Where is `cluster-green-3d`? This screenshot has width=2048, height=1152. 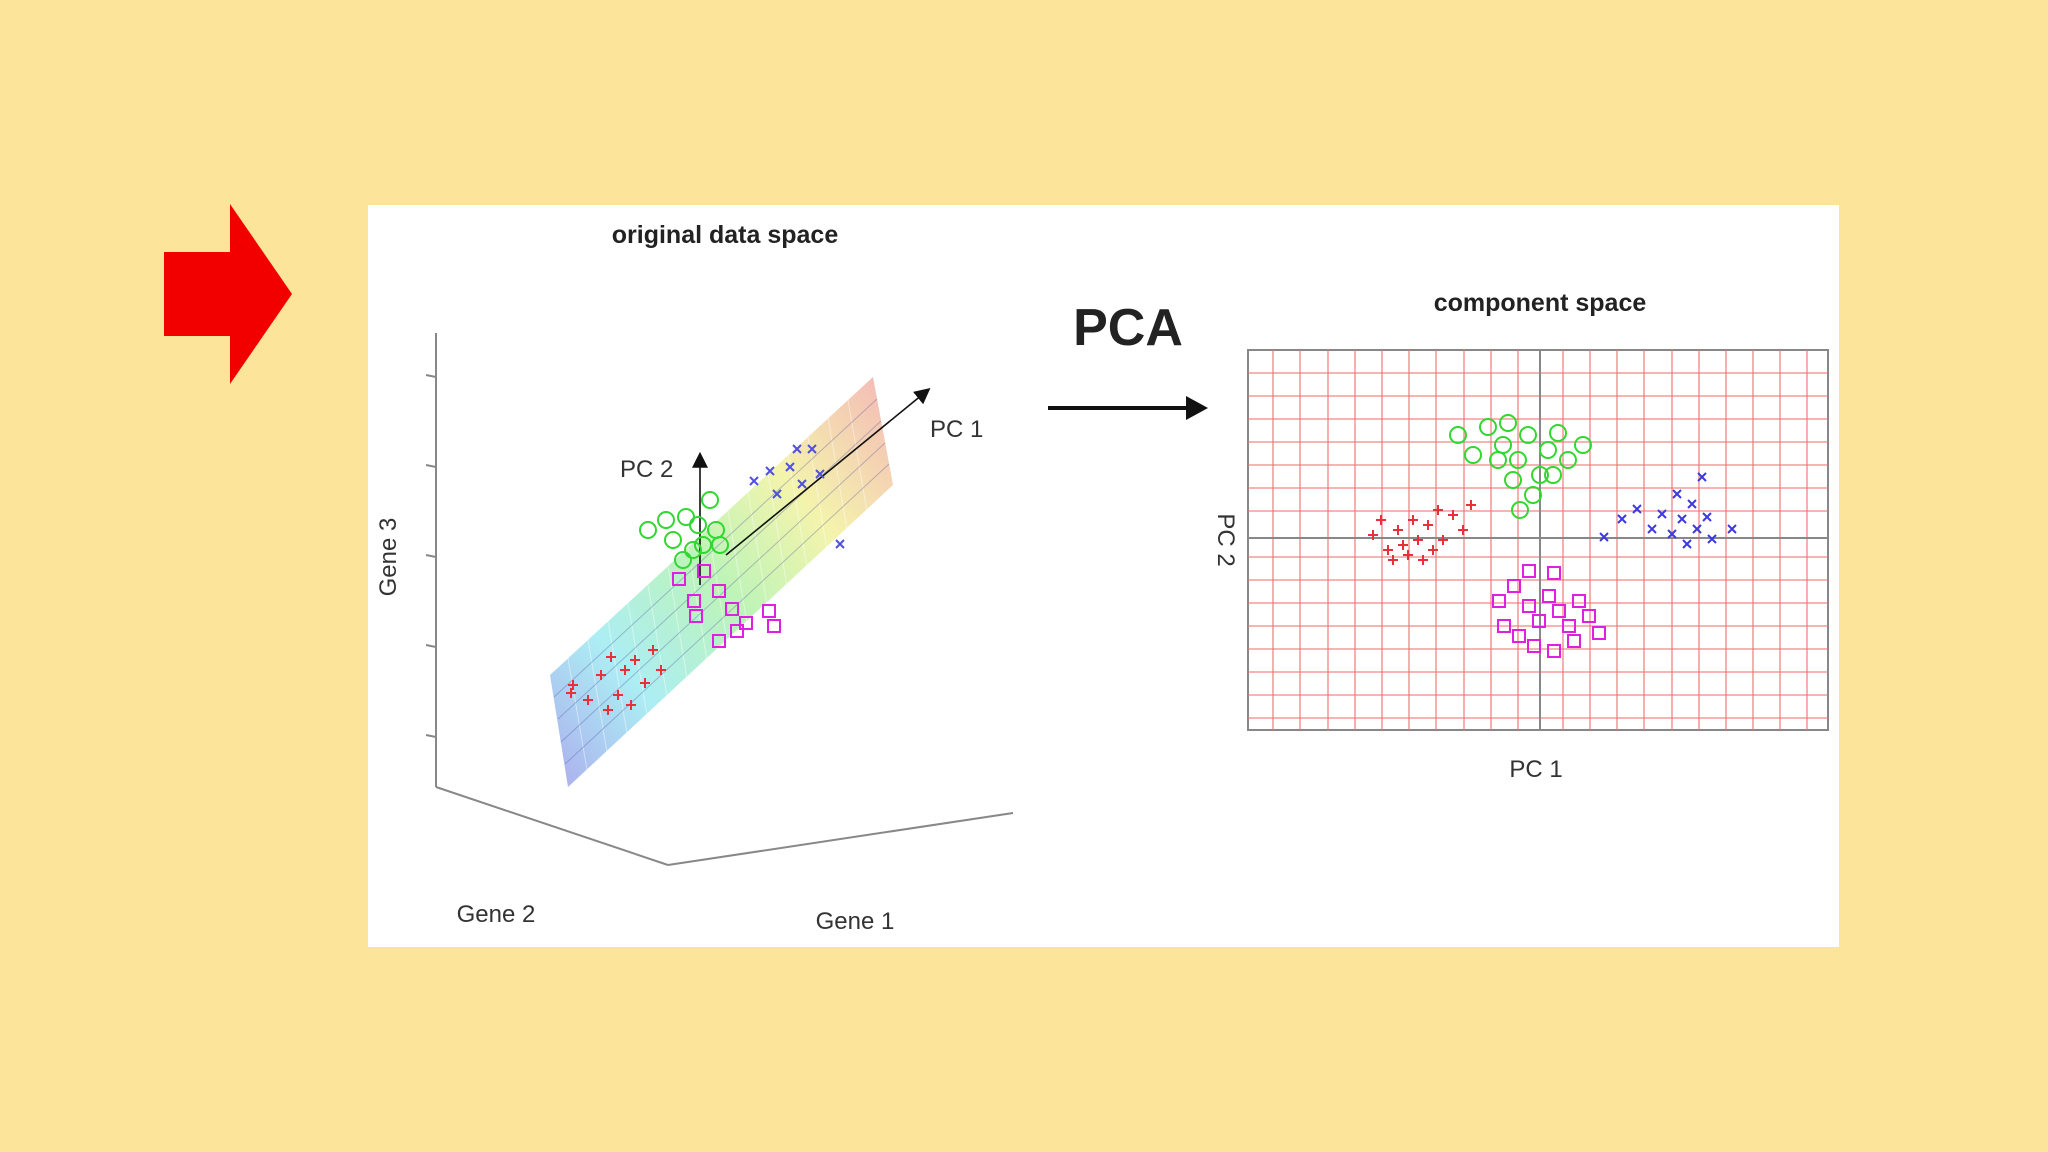
cluster-green-3d is located at coordinates (684, 530).